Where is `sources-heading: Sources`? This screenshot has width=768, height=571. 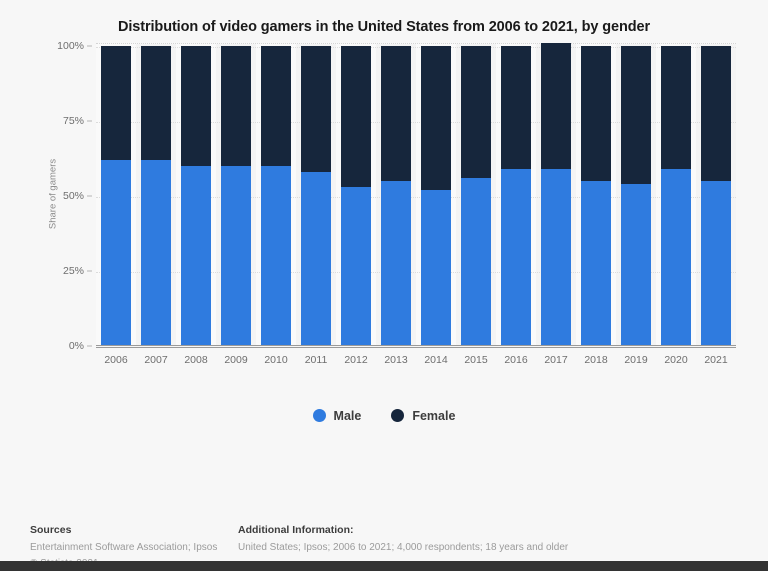
sources-heading: Sources is located at coordinates (51, 530).